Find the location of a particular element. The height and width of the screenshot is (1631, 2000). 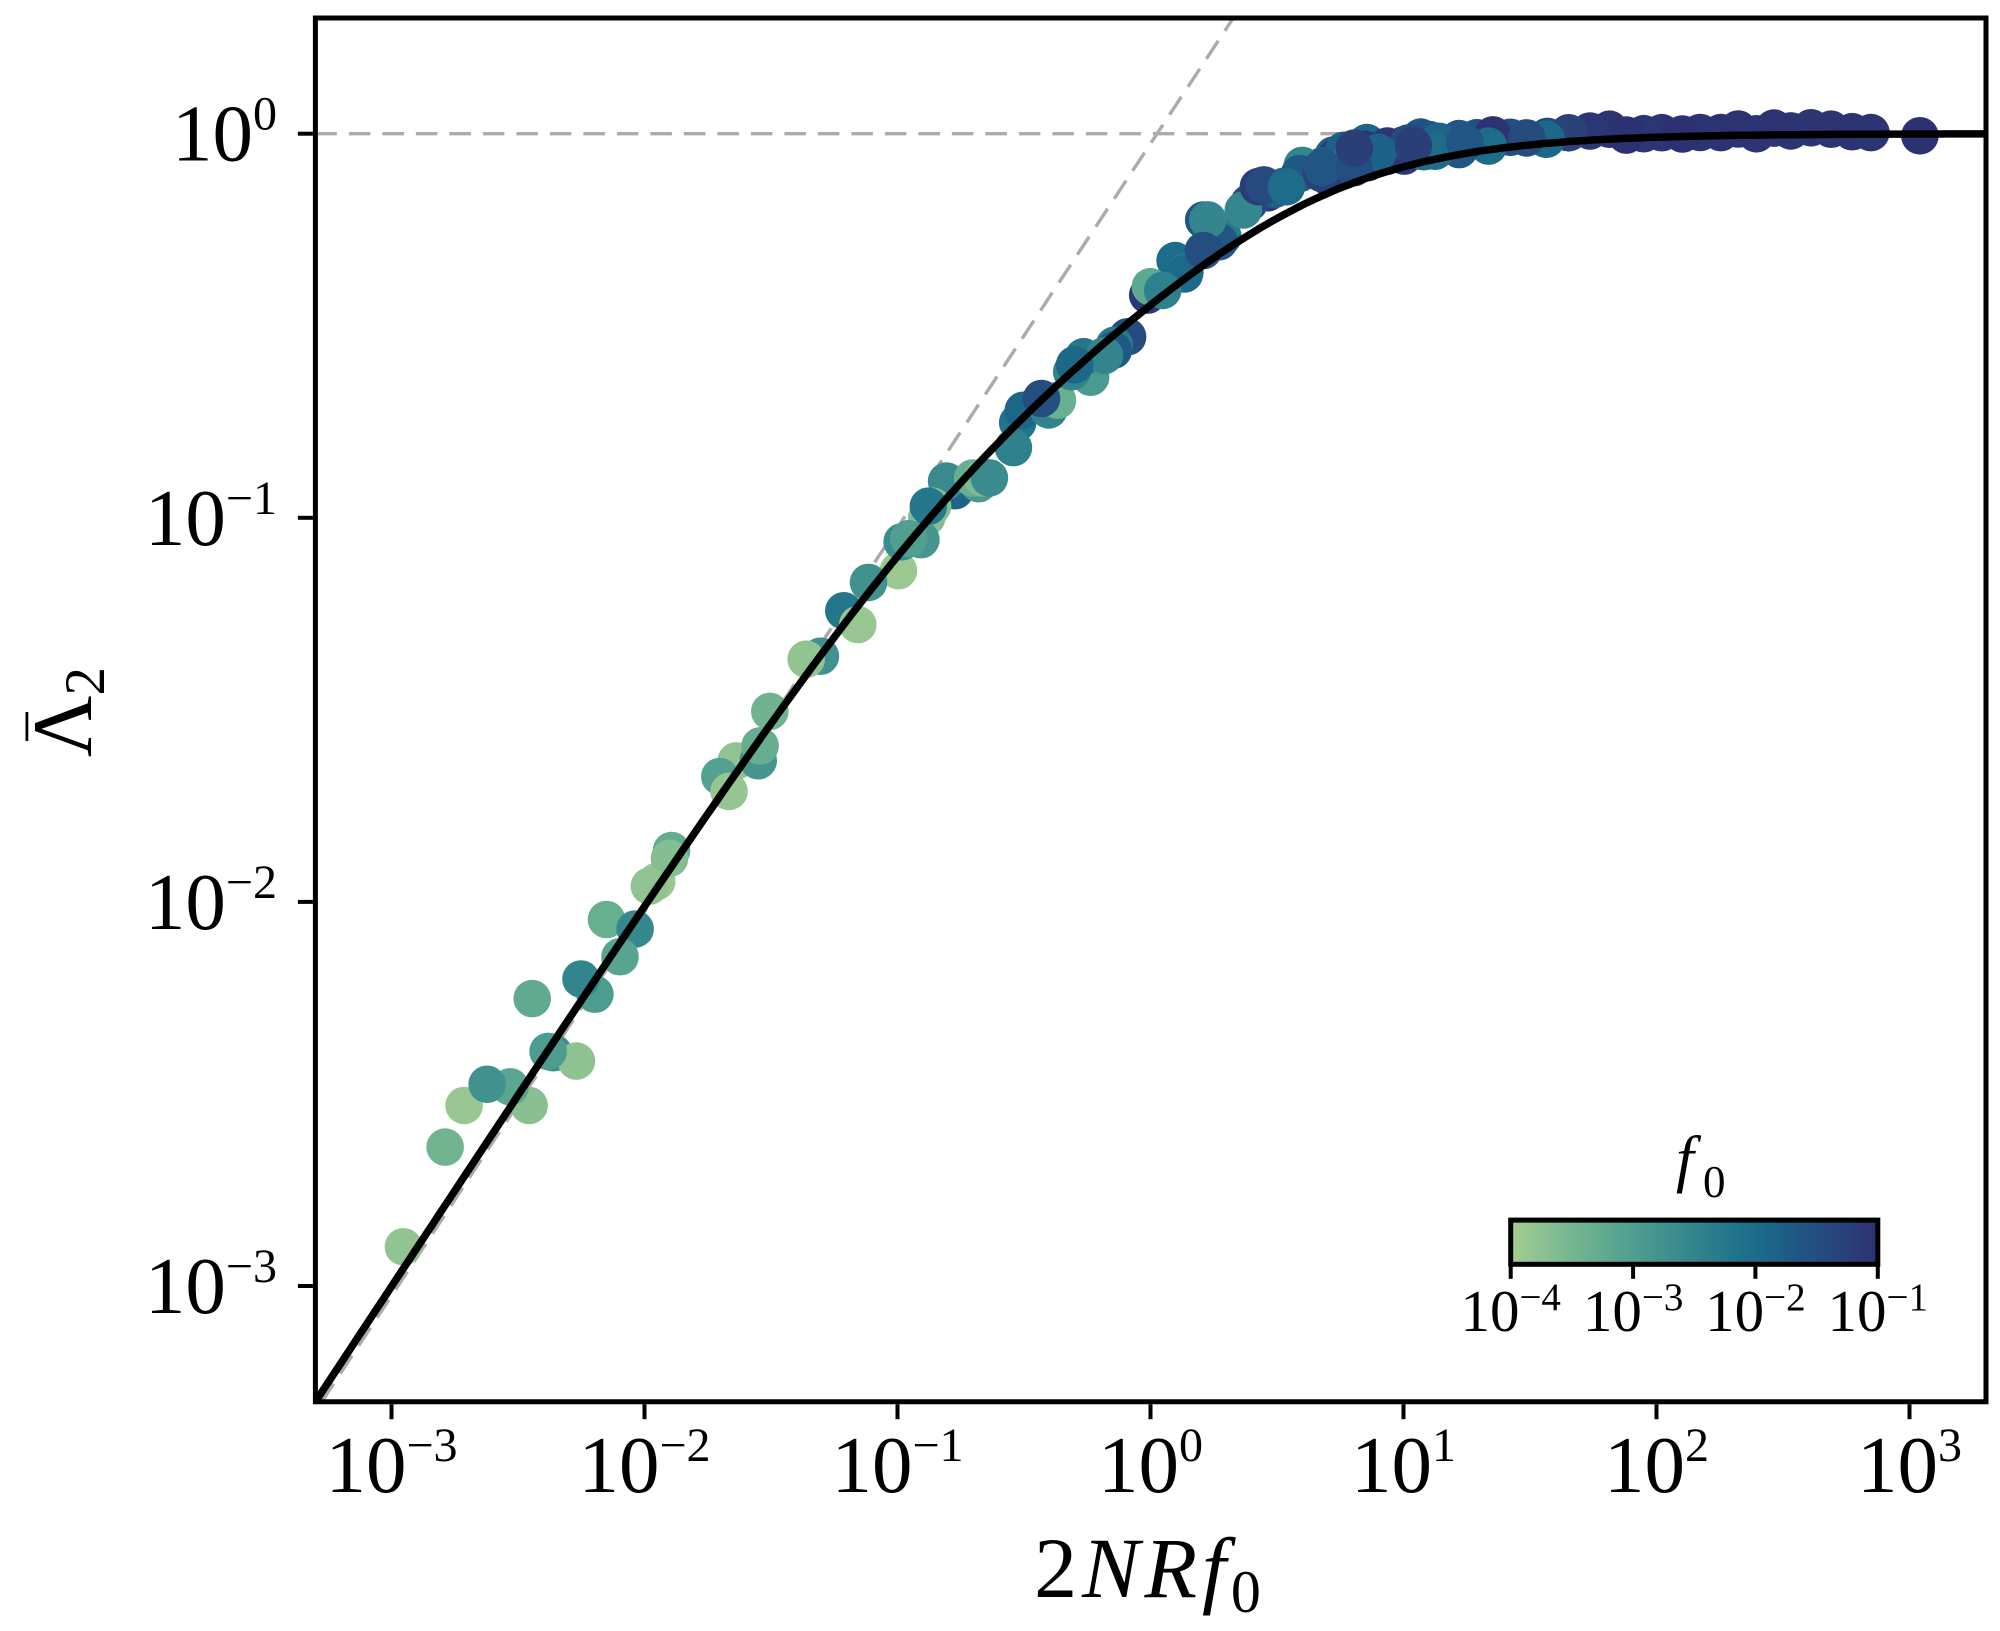

svg-text: Λ2 is located at coordinates (66, 712).